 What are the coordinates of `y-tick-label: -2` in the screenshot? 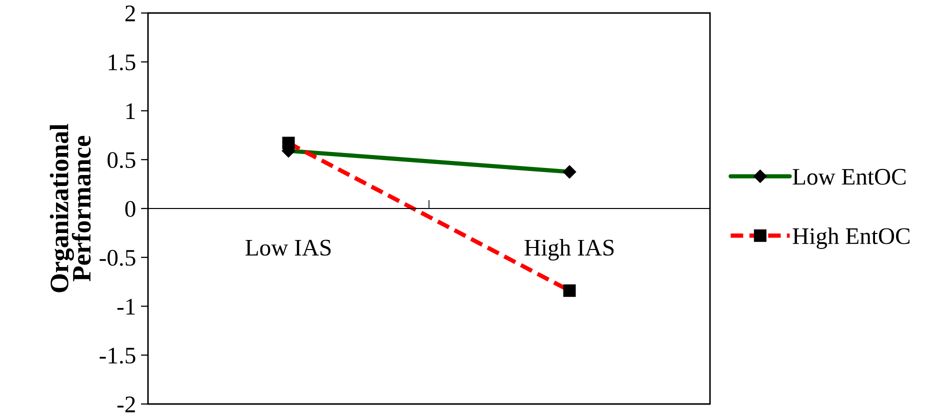 It's located at (126, 404).